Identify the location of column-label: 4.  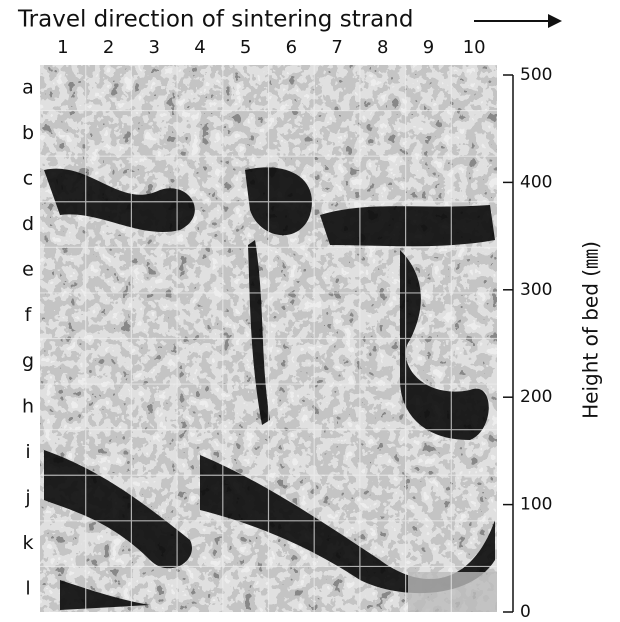
(199, 47).